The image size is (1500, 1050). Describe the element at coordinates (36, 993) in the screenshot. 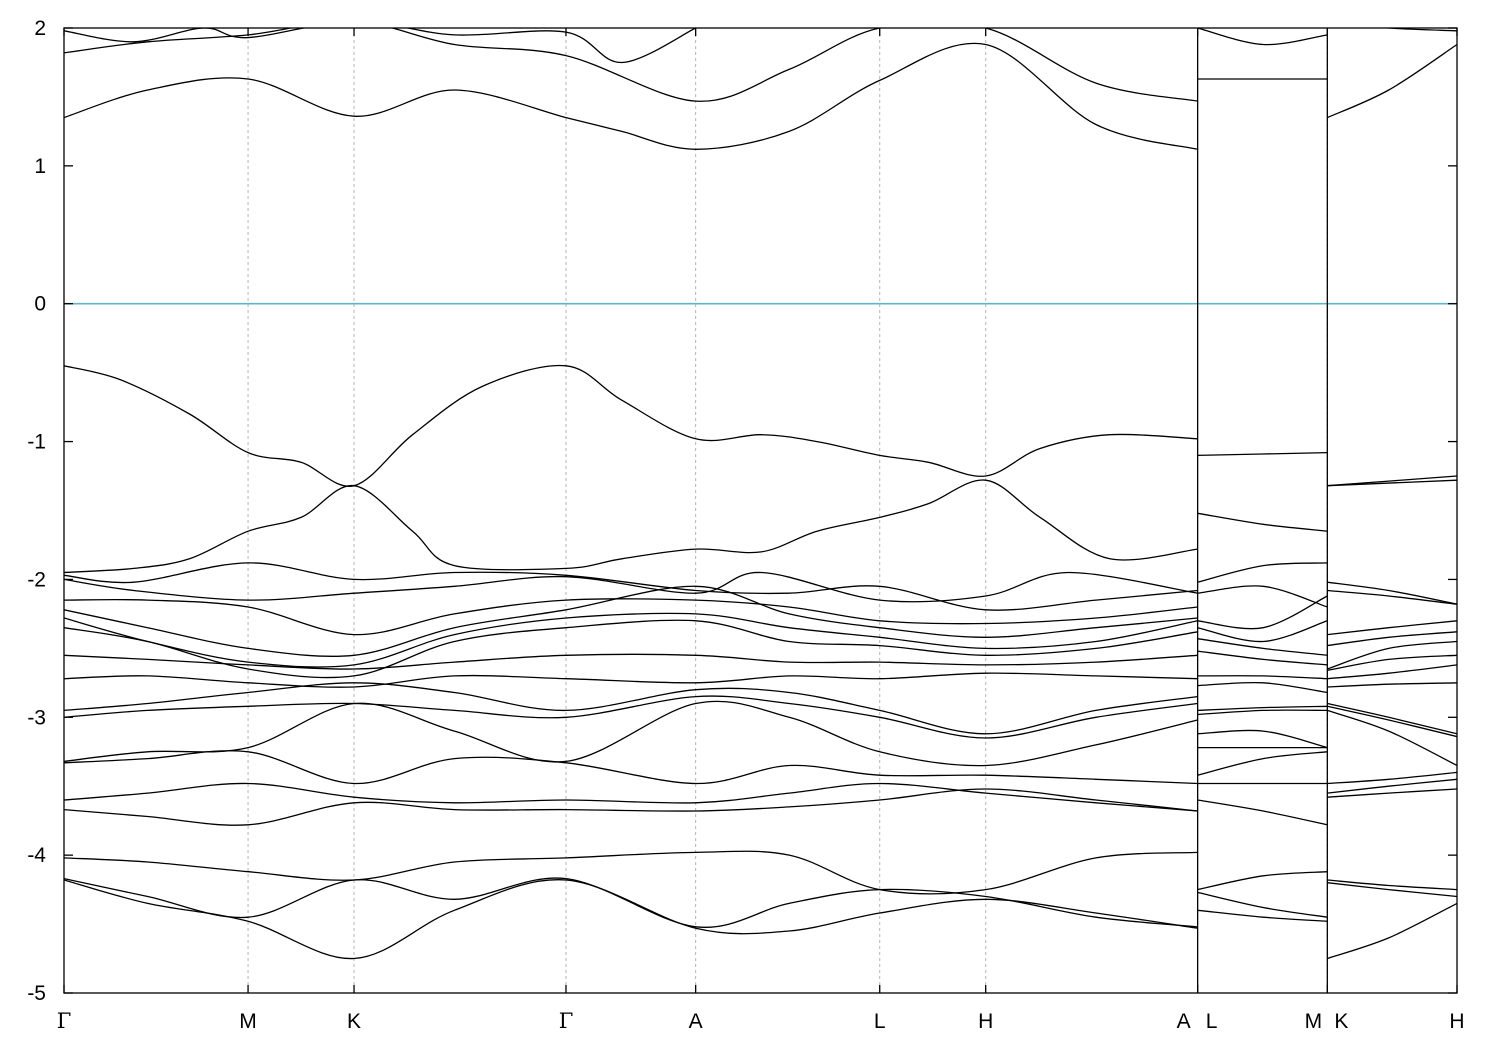

I see `y-tick-label: -5` at that location.